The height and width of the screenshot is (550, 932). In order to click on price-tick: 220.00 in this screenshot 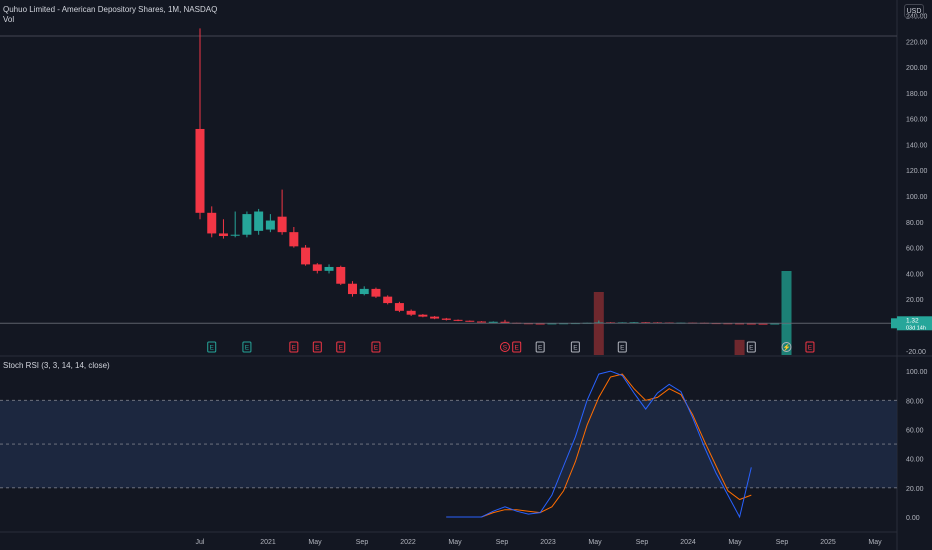, I will do `click(917, 42)`.